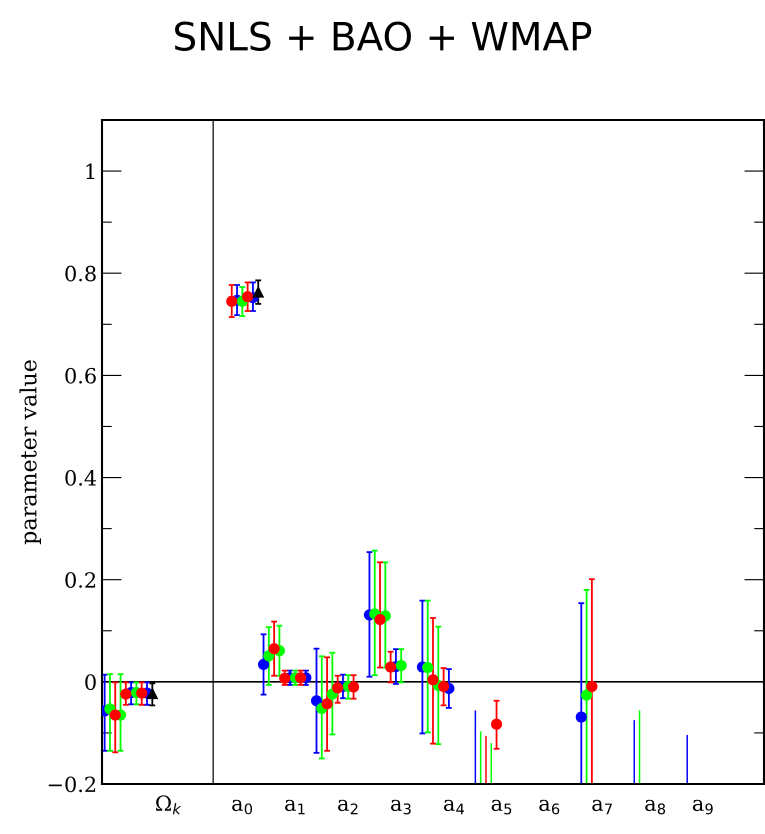 This screenshot has width=765, height=834. Describe the element at coordinates (602, 807) in the screenshot. I see `x-tick-label: a$_{7}$` at that location.